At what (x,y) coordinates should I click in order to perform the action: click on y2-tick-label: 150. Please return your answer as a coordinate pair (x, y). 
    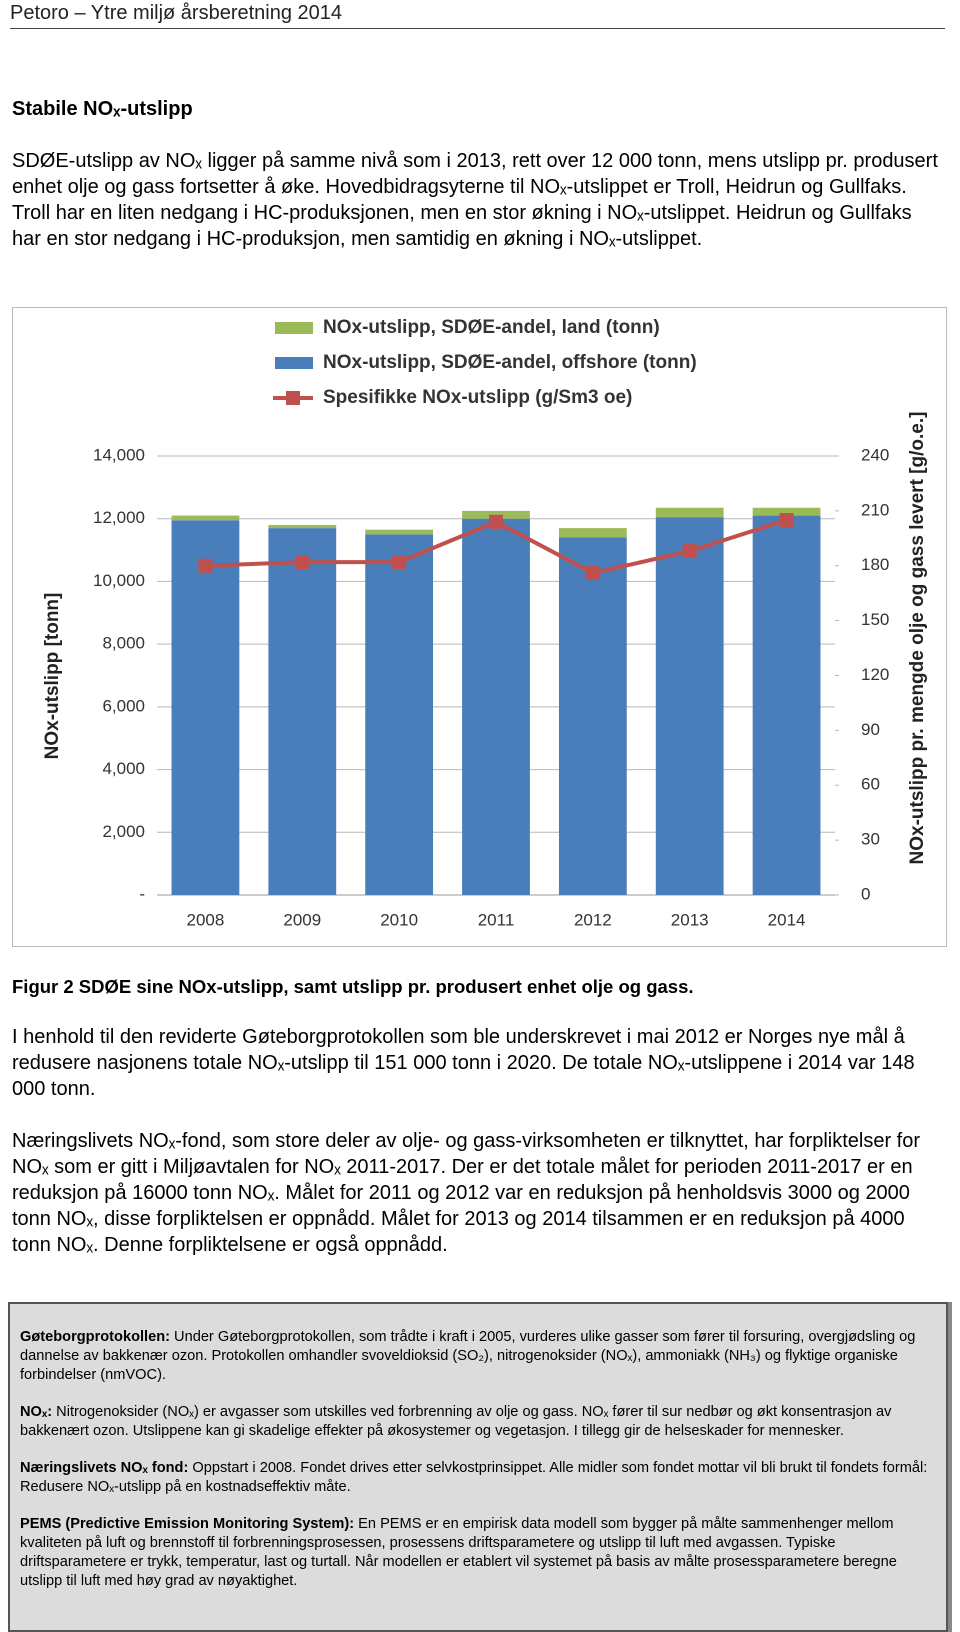
    Looking at the image, I should click on (875, 619).